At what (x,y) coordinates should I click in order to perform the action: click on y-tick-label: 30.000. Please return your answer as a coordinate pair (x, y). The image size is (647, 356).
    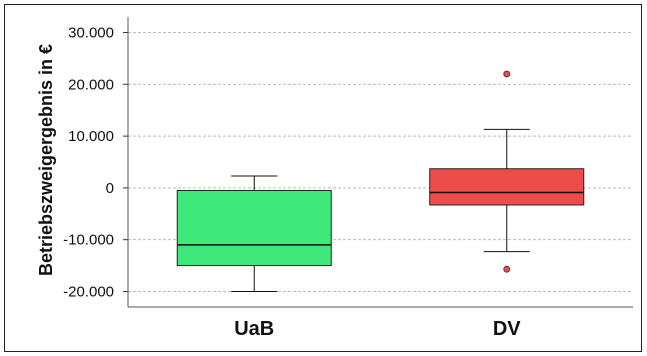
    Looking at the image, I should click on (91, 33).